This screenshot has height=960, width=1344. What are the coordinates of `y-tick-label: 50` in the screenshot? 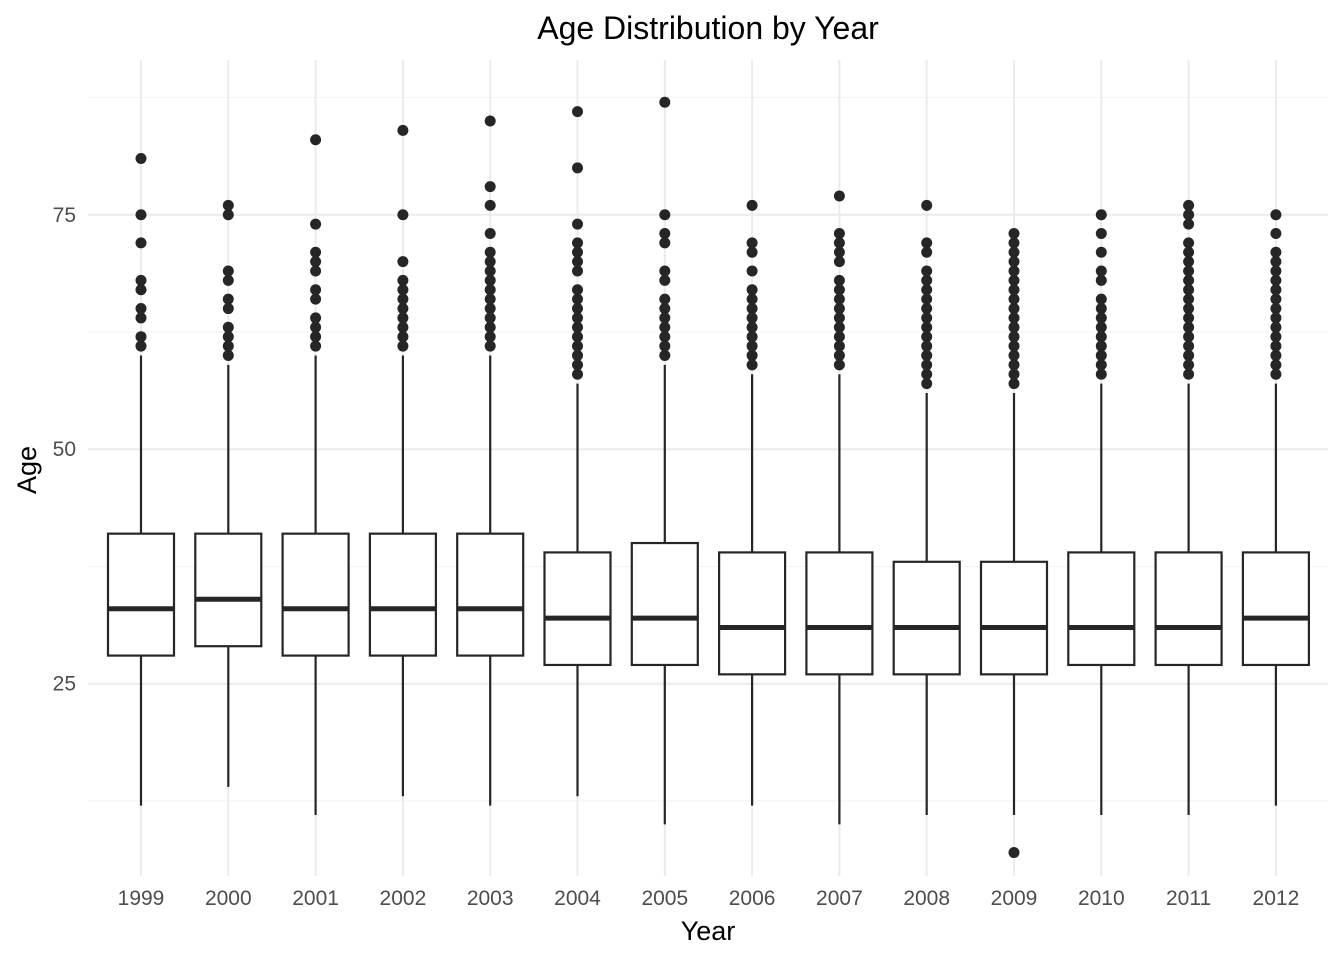 It's located at (64, 449).